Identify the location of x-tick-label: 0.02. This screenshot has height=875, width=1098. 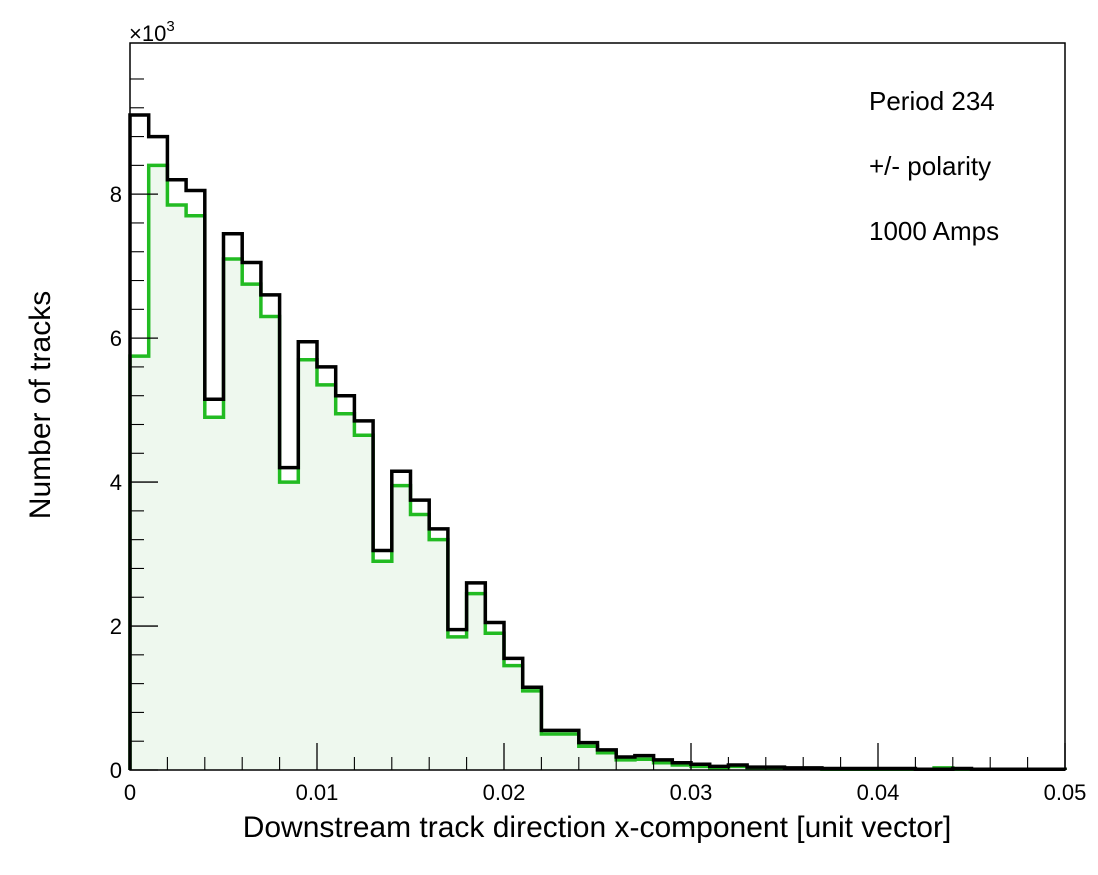
(504, 792).